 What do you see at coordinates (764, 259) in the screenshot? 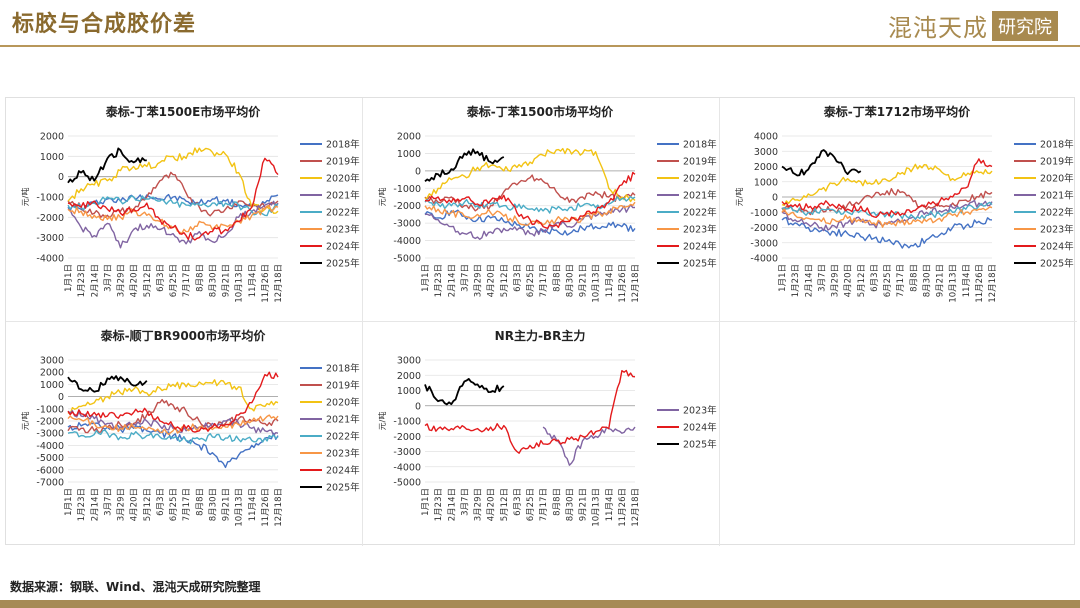
I see `y-tick-label: -4000` at bounding box center [764, 259].